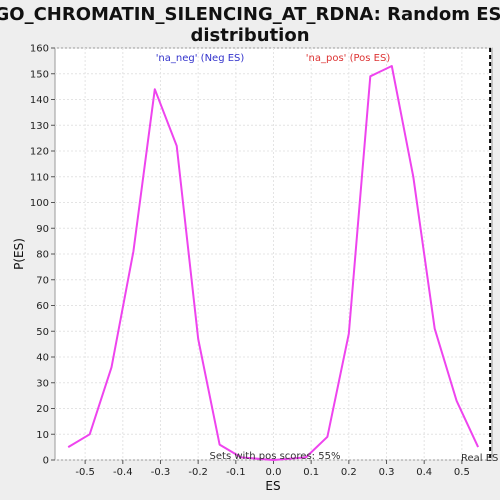 This screenshot has width=500, height=500. What do you see at coordinates (236, 472) in the screenshot?
I see `x-tick-label: -0.1` at bounding box center [236, 472].